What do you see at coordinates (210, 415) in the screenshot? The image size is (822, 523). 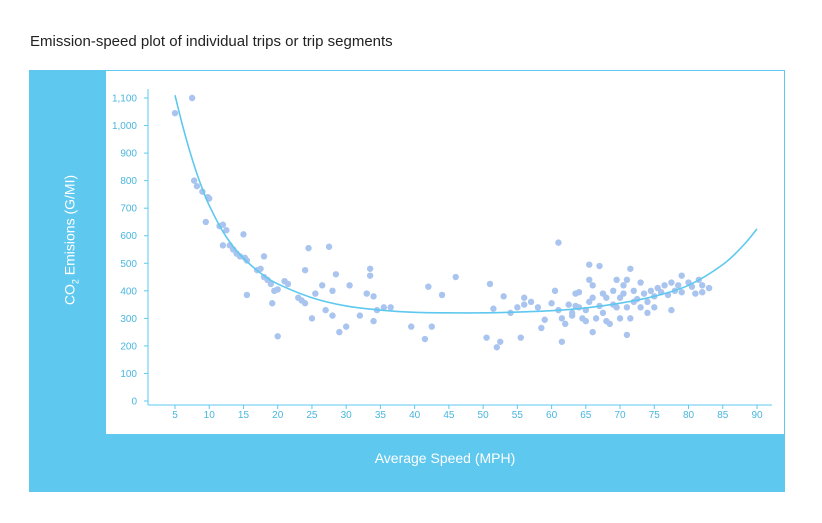 I see `x-tick-label: 10` at bounding box center [210, 415].